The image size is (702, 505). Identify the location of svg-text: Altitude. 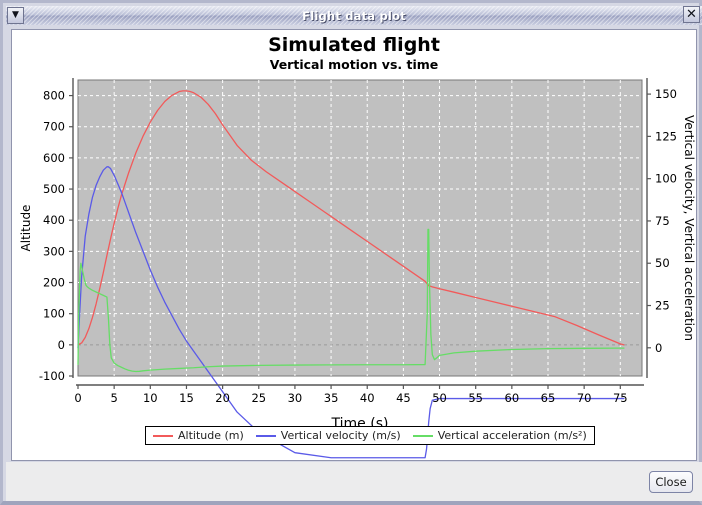
(26, 228).